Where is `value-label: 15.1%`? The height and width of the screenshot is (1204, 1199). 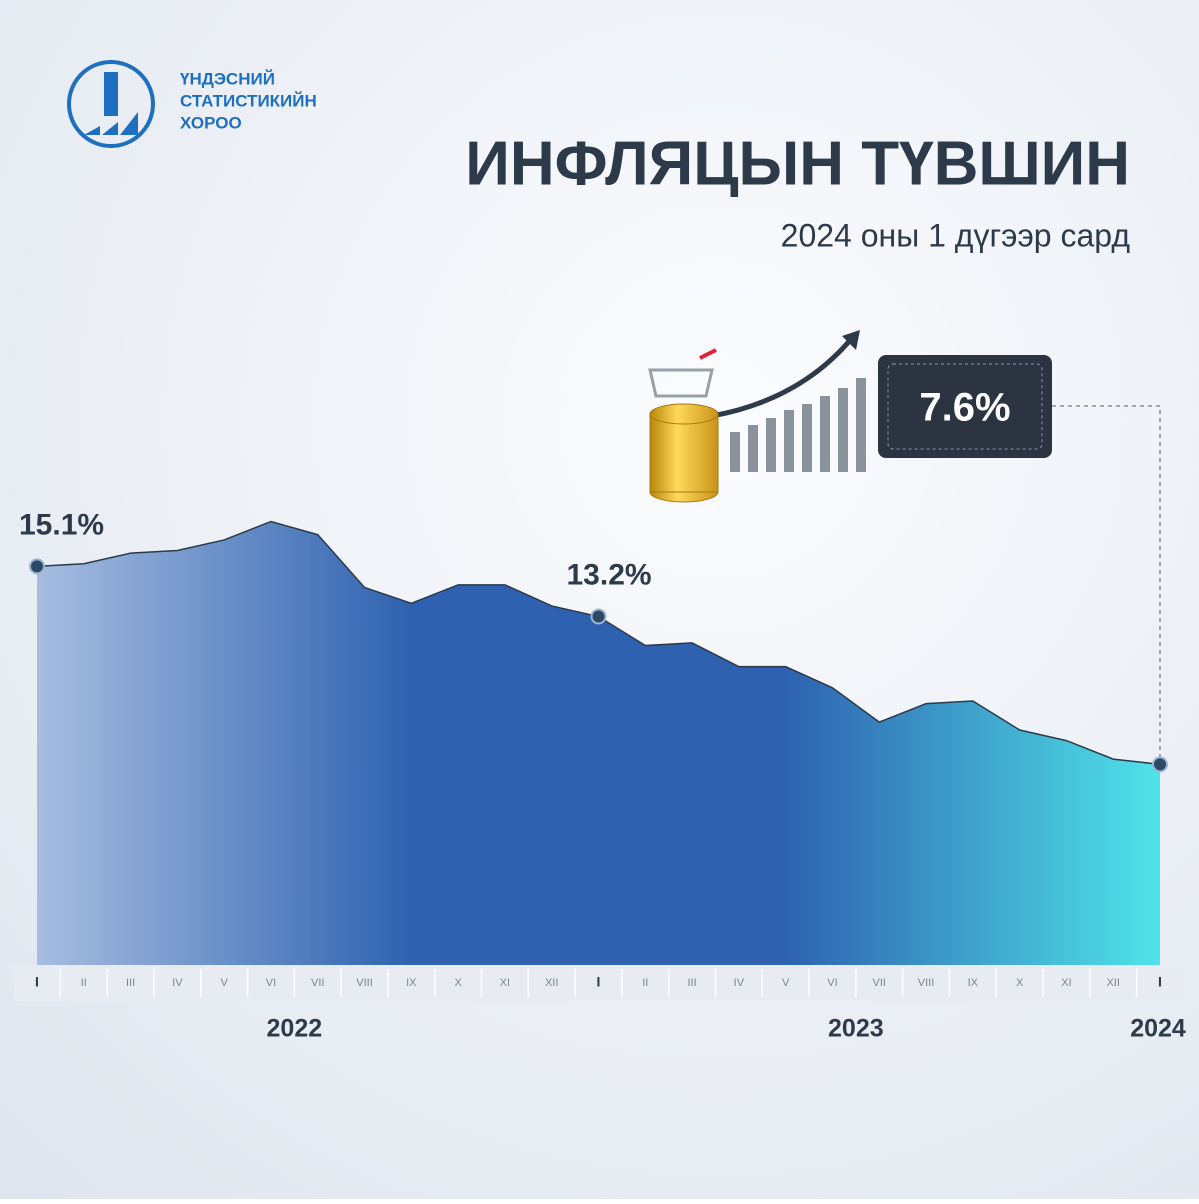 value-label: 15.1% is located at coordinates (61, 524).